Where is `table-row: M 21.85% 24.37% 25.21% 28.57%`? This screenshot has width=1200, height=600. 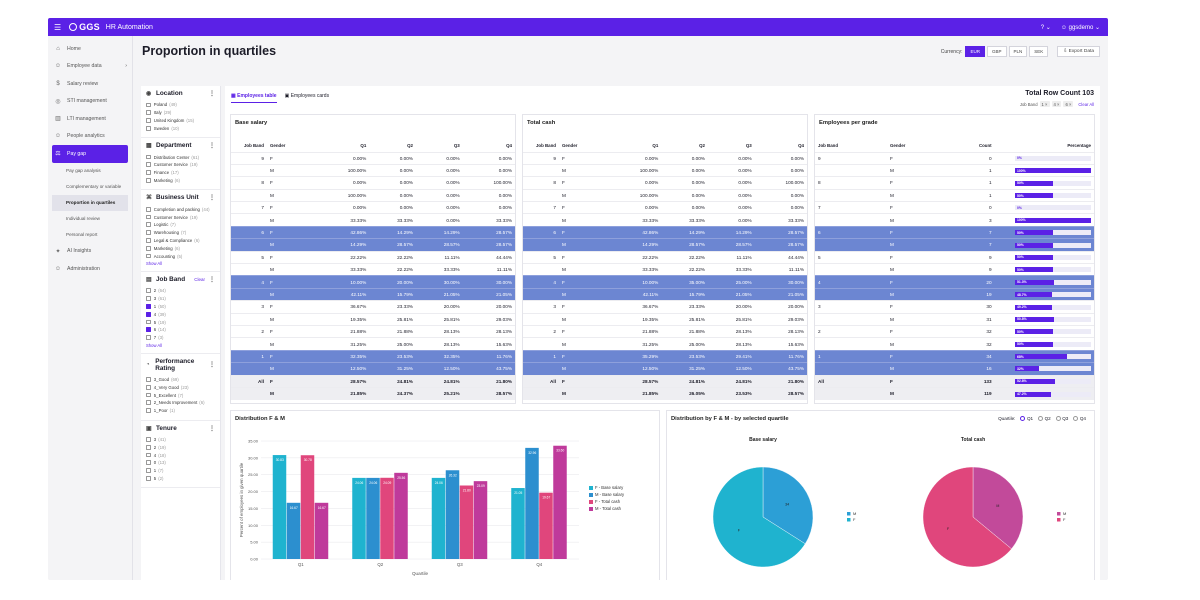 table-row: M 21.85% 24.37% 25.21% 28.57% is located at coordinates (373, 393).